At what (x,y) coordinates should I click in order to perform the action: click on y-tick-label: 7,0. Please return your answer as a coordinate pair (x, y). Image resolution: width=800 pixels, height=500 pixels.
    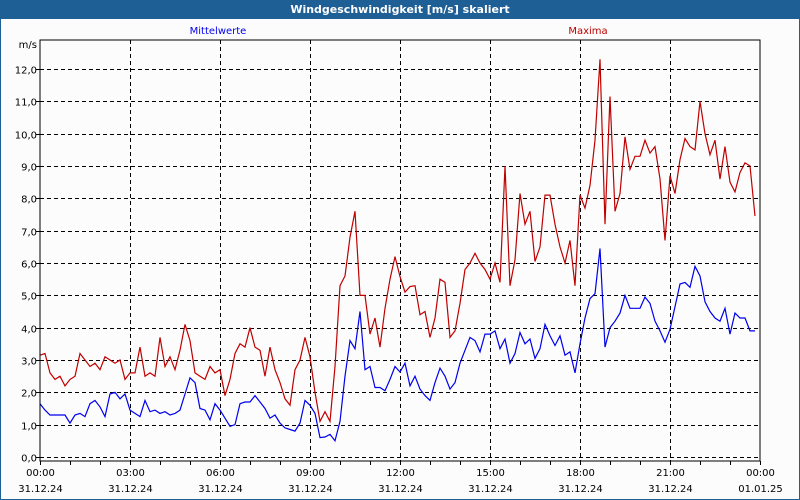
    Looking at the image, I should click on (29, 233).